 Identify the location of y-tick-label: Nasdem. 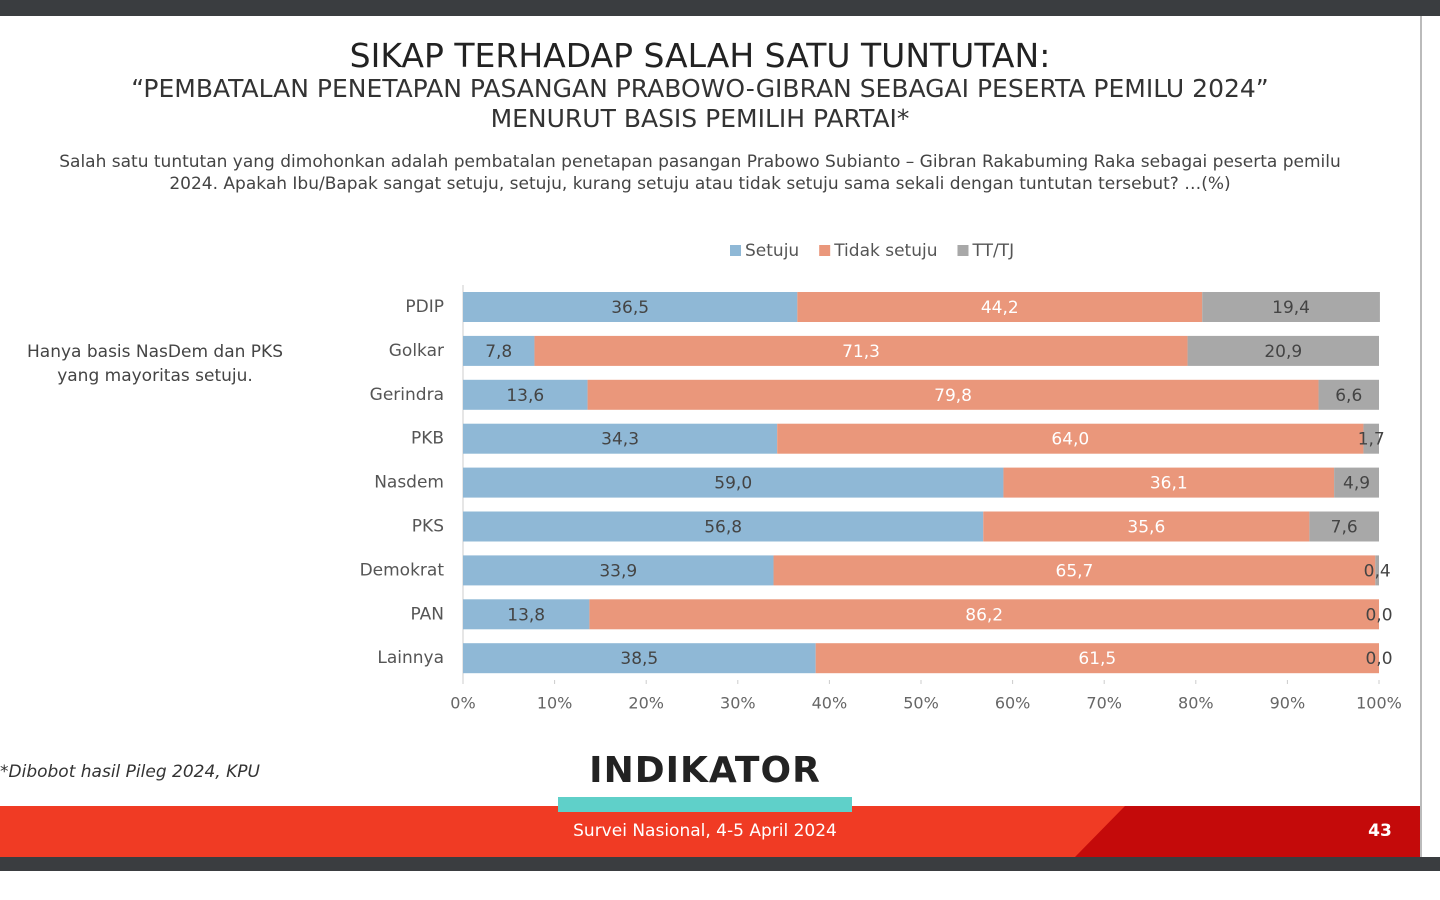
(409, 483).